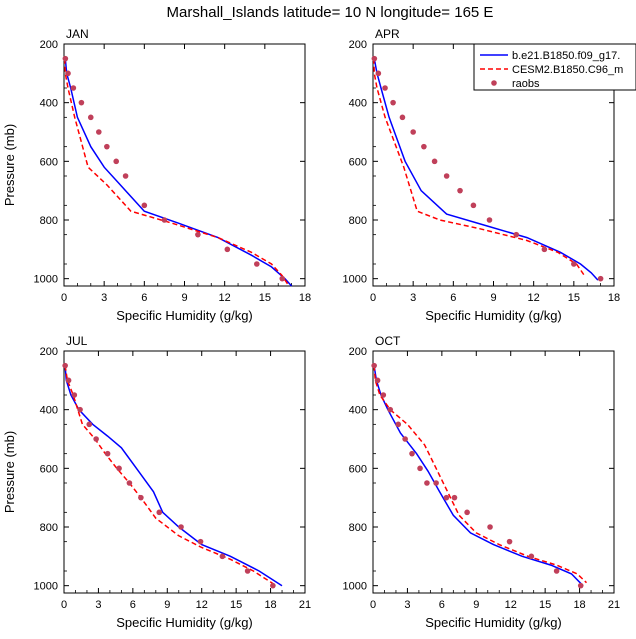  I want to click on legend-label-model2: CESM2.B1850.C96_m, so click(567, 70).